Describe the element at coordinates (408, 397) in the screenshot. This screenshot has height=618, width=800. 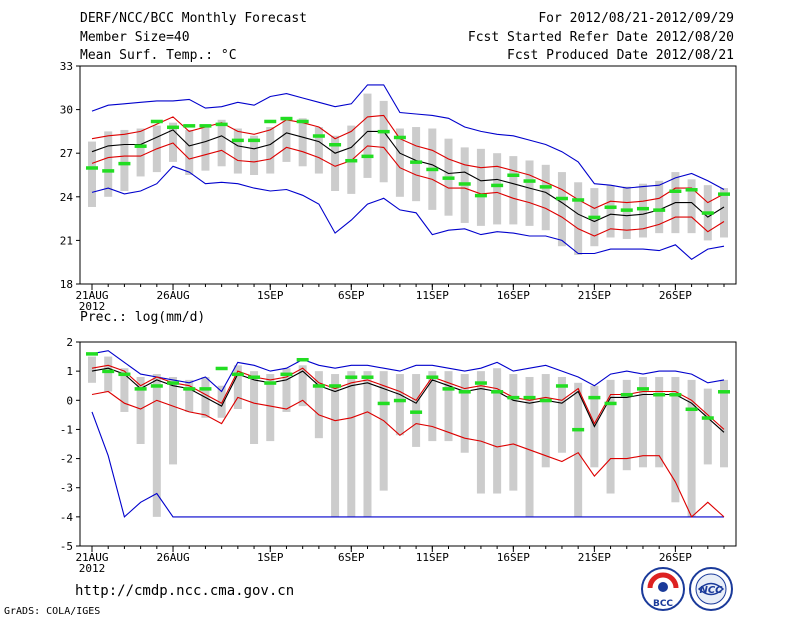
I see `upper-line` at that location.